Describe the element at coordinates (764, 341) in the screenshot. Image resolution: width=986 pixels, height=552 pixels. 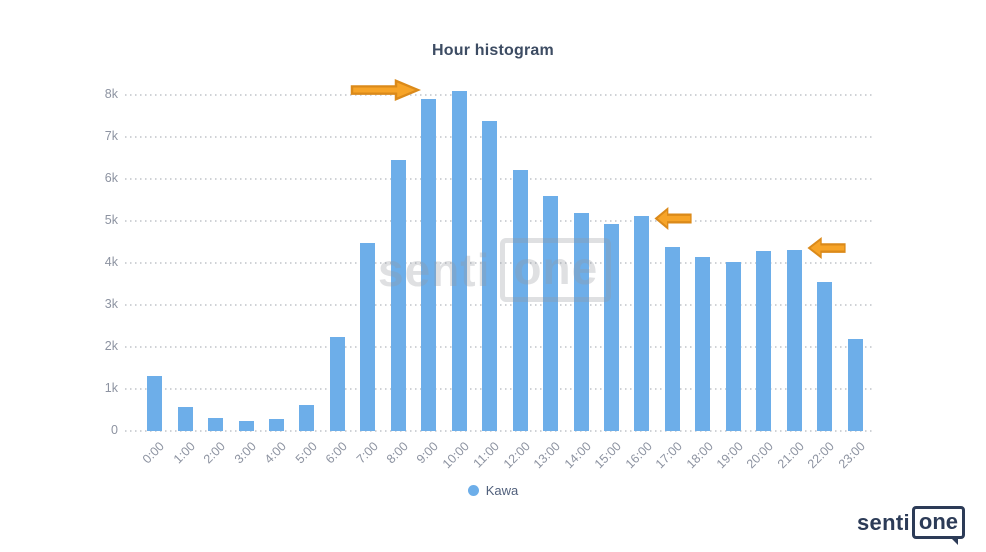
I see `bar-20:00` at that location.